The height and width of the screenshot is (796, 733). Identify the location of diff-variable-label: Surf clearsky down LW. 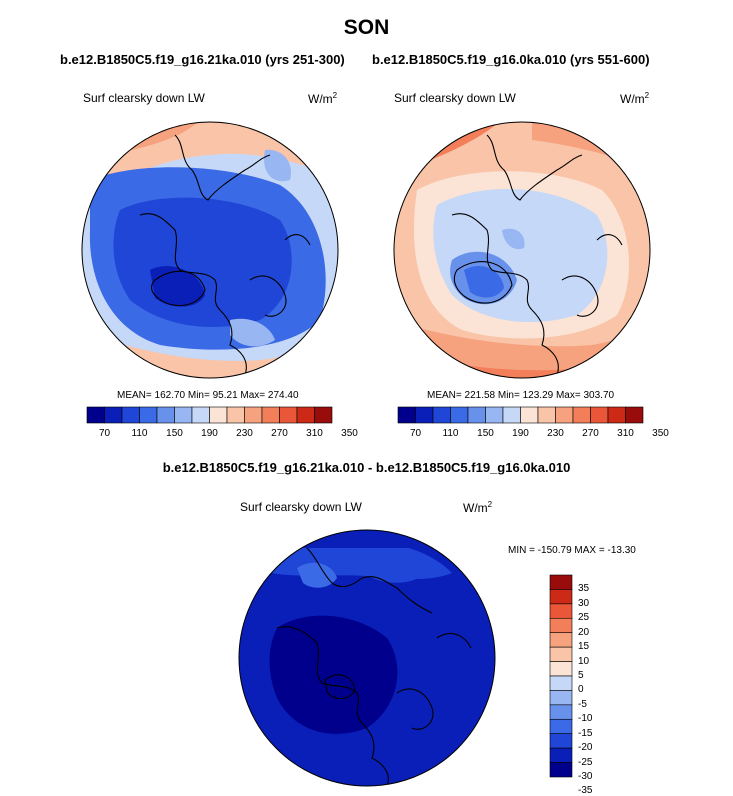
(301, 507).